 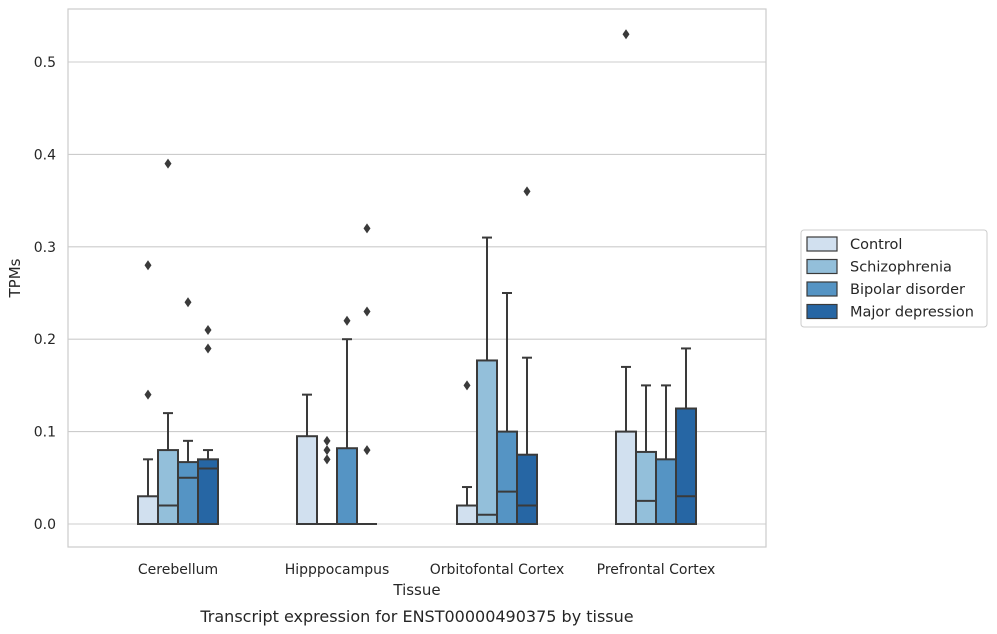 I want to click on legend-item: Major depression, so click(x=890, y=312).